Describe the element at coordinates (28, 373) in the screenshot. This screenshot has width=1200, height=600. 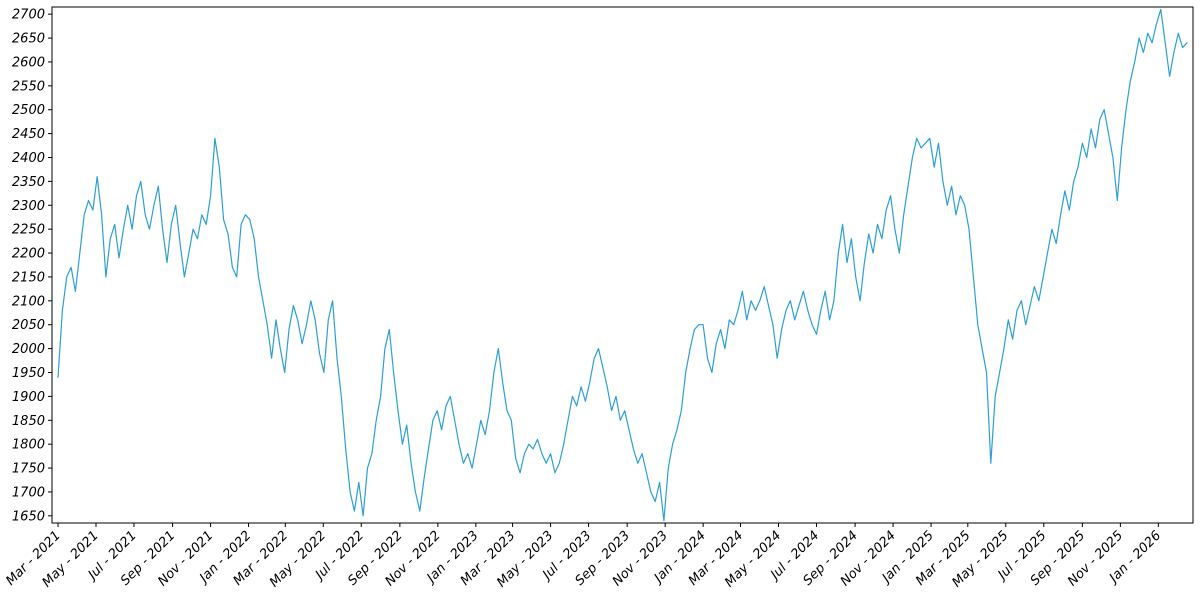
I see `y-tick-label: 1950` at that location.